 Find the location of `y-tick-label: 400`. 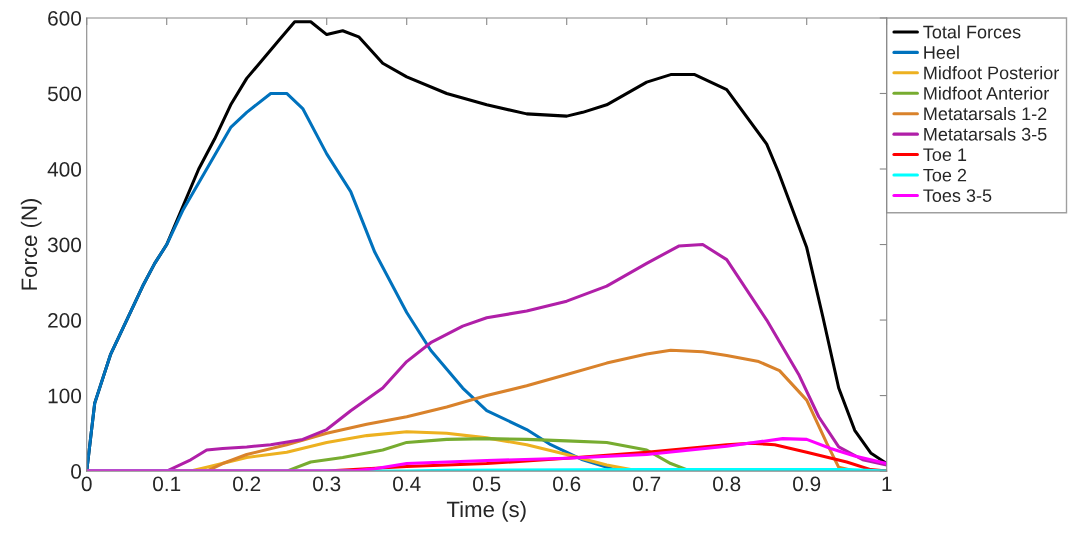

y-tick-label: 400 is located at coordinates (64, 169).